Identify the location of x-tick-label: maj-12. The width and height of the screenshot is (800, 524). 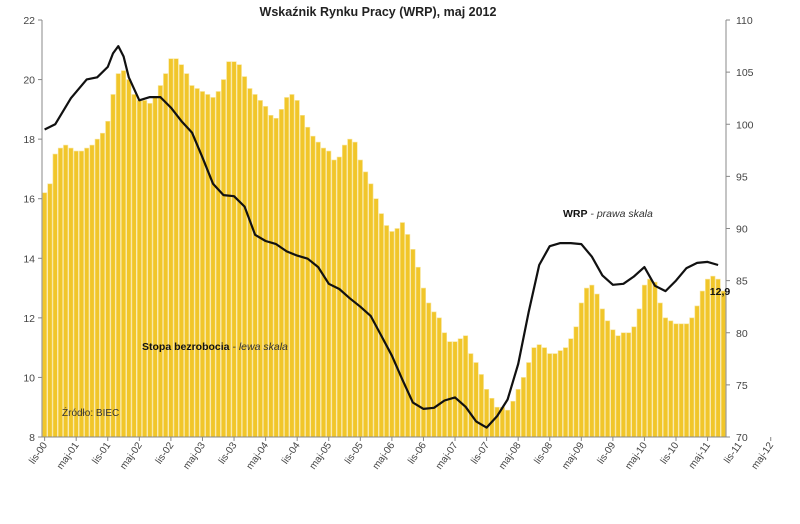
(763, 456).